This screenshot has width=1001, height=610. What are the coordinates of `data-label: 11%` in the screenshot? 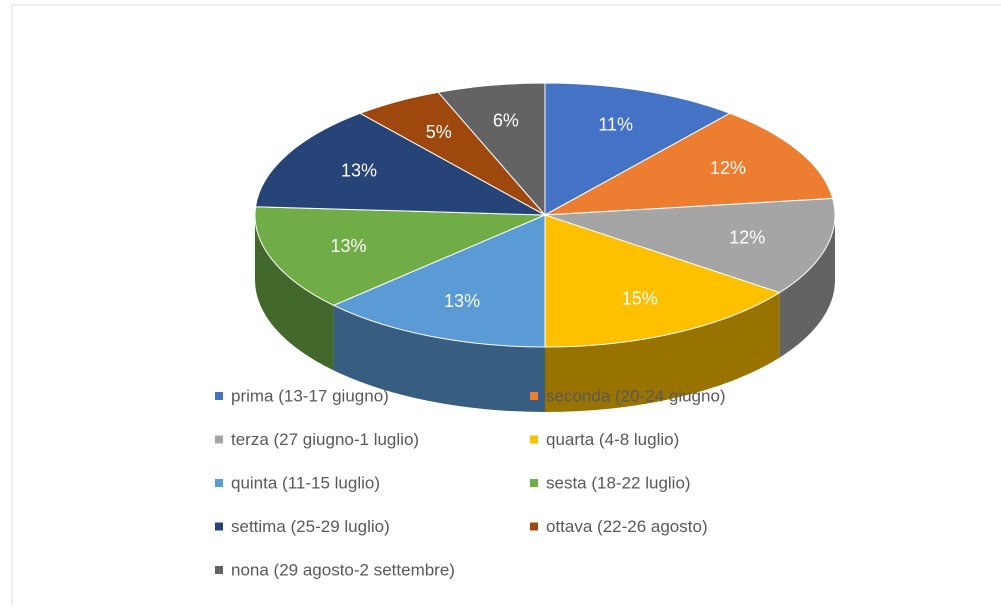 It's located at (615, 124).